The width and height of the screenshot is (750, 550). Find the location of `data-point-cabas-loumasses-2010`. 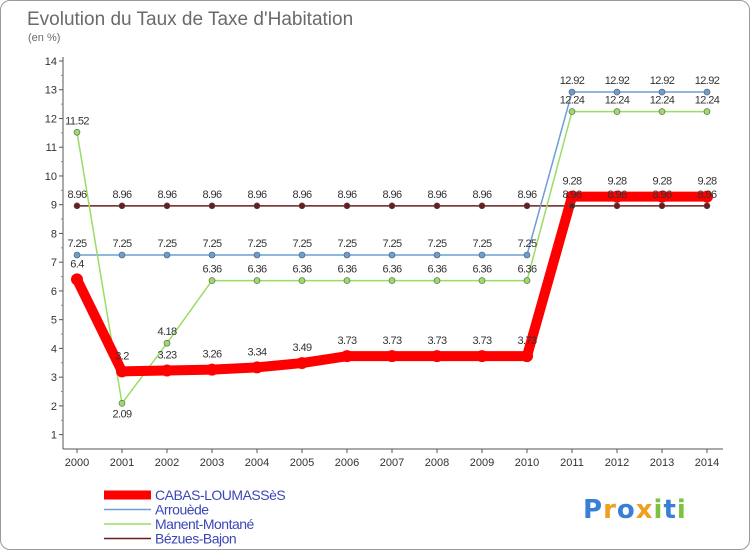

data-point-cabas-loumasses-2010 is located at coordinates (527, 356).